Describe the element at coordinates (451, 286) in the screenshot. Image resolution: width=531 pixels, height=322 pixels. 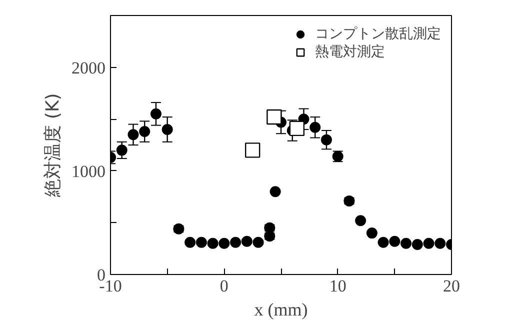
I see `x-tick-label: 20` at that location.